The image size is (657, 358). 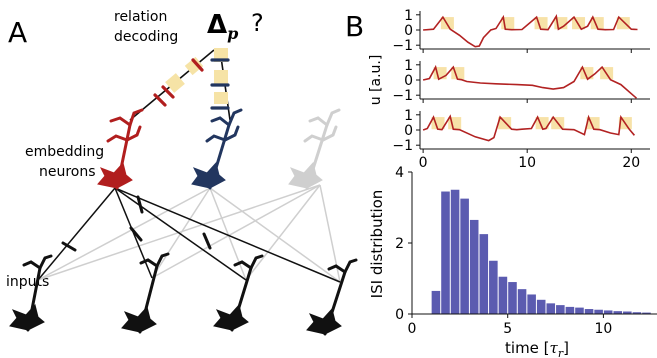 I want to click on embedding-neuron-grey, so click(x=314, y=149).